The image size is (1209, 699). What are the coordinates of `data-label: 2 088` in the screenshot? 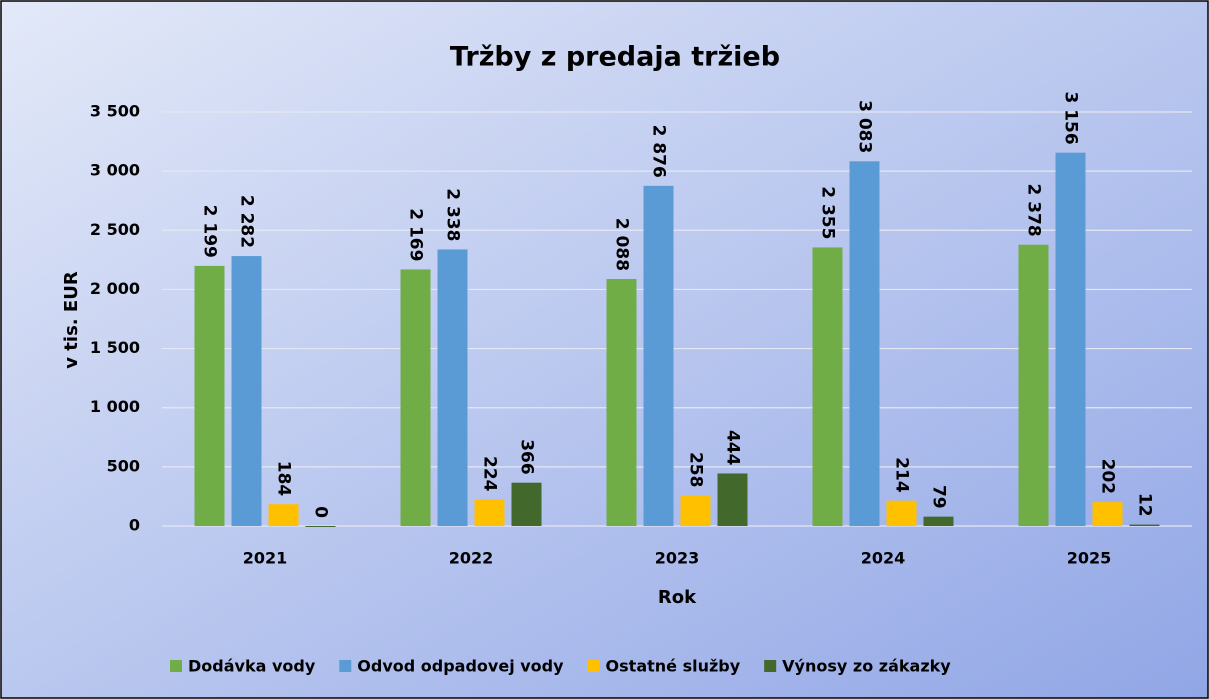 It's located at (622, 244).